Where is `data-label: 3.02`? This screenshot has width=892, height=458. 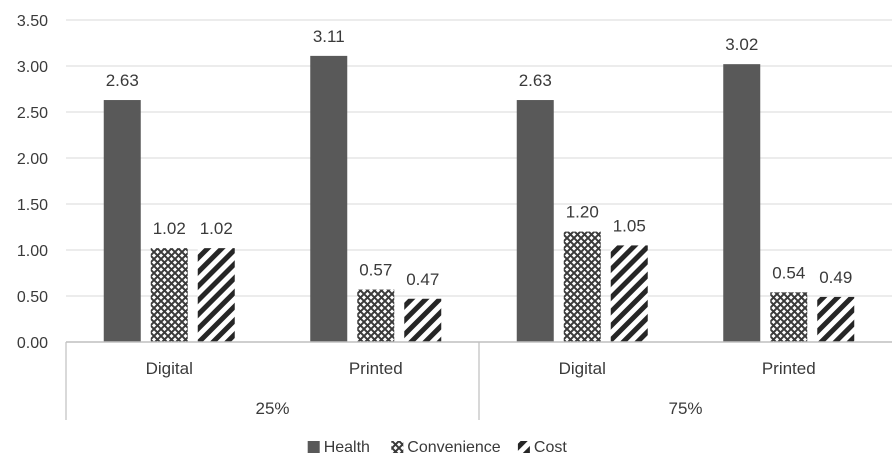
data-label: 3.02 is located at coordinates (741, 44).